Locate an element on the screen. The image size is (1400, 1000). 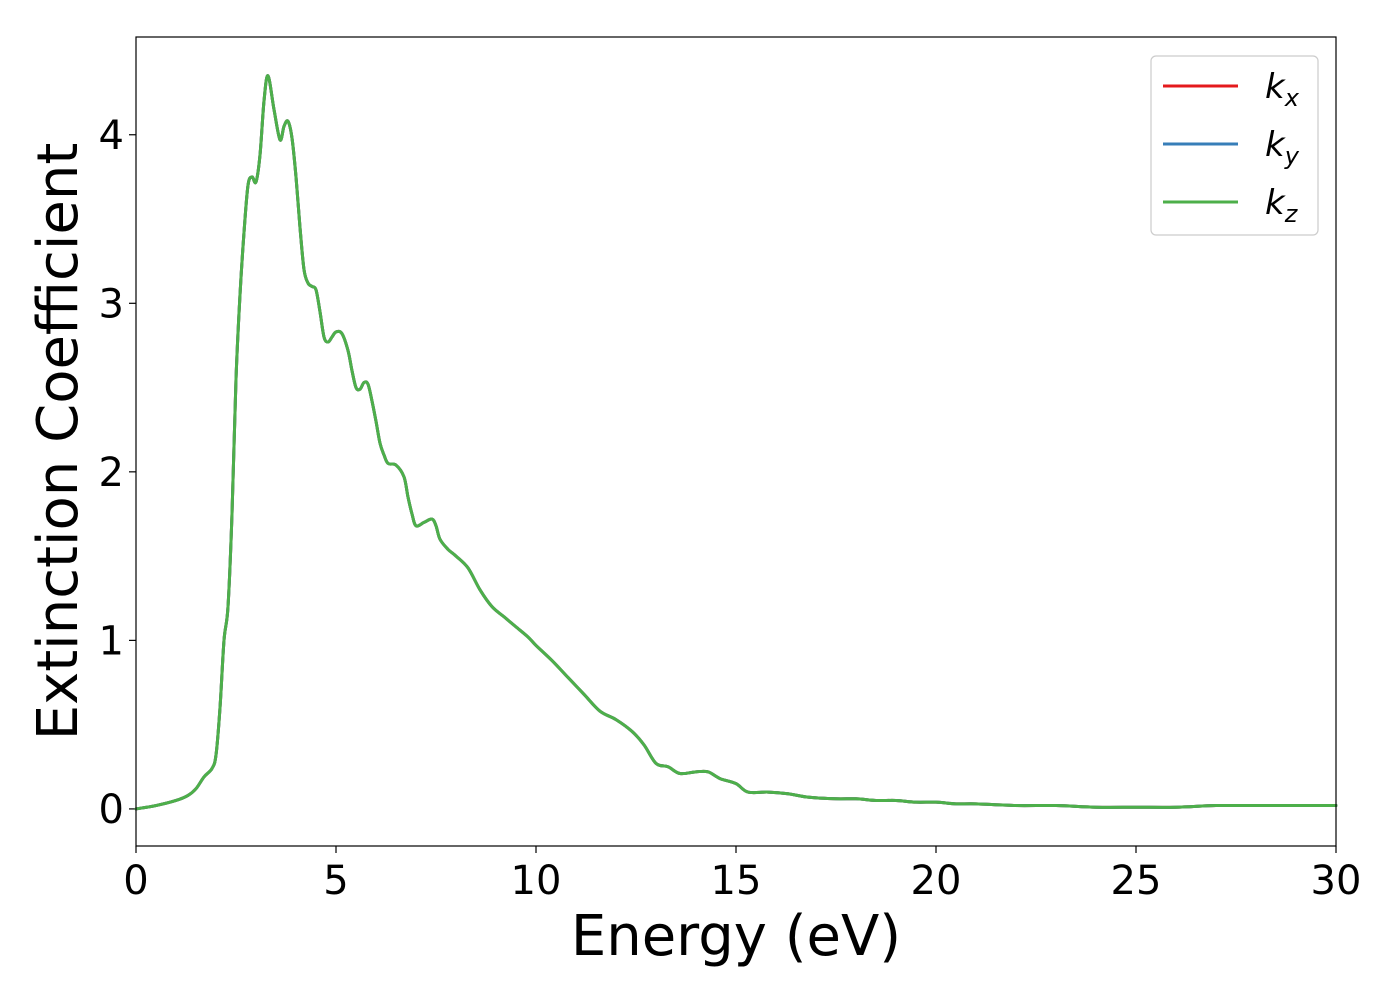
legend-label-subscript: x is located at coordinates (1292, 98).